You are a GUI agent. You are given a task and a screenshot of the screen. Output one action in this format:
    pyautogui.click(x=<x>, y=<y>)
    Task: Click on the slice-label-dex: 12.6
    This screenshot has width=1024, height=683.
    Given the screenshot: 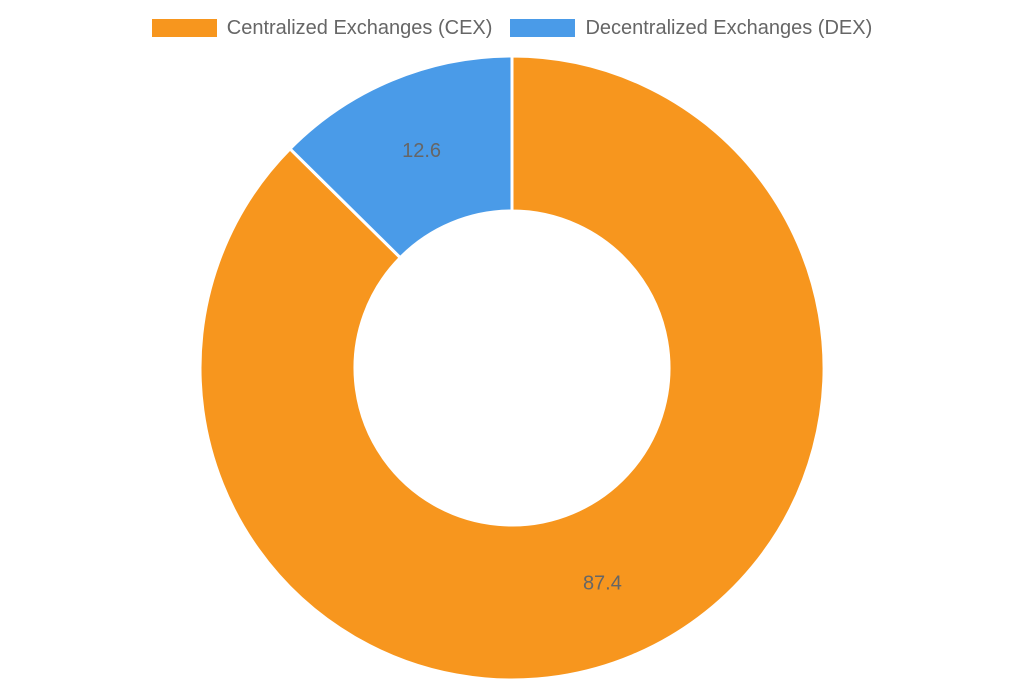 What is the action you would take?
    pyautogui.click(x=421, y=151)
    